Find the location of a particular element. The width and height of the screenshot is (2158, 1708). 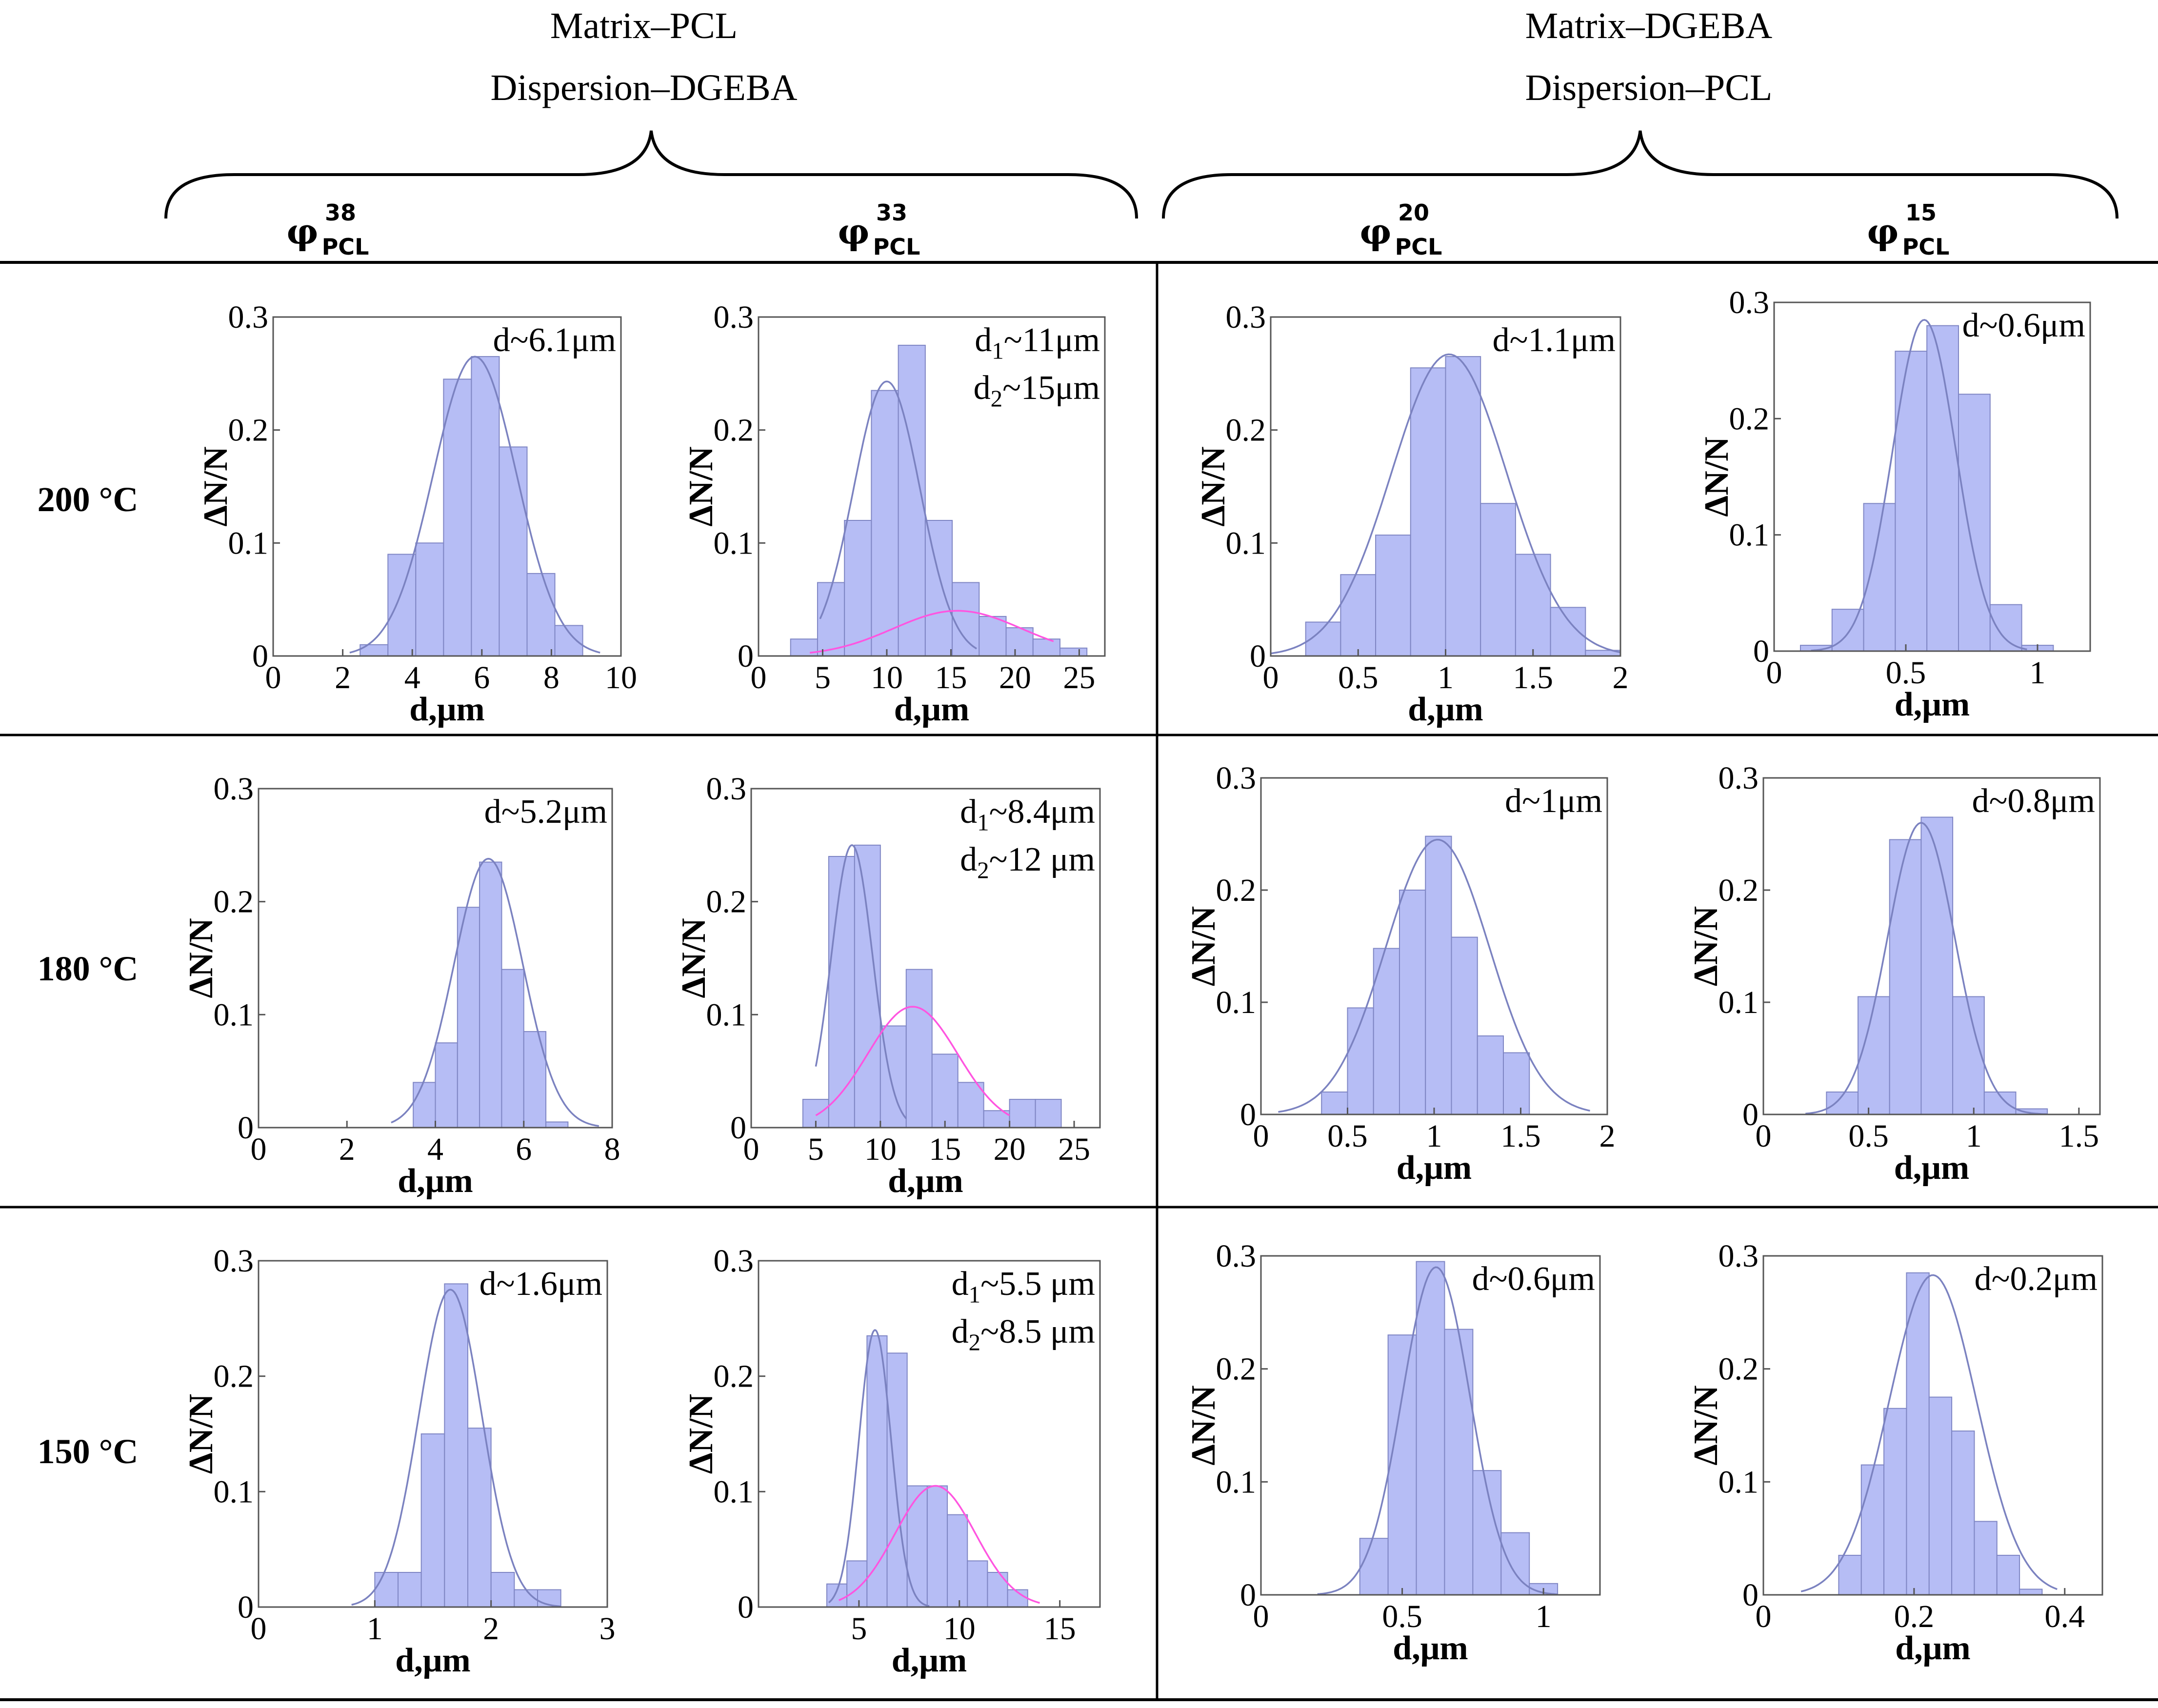

x-tick-label: 4 is located at coordinates (412, 677).